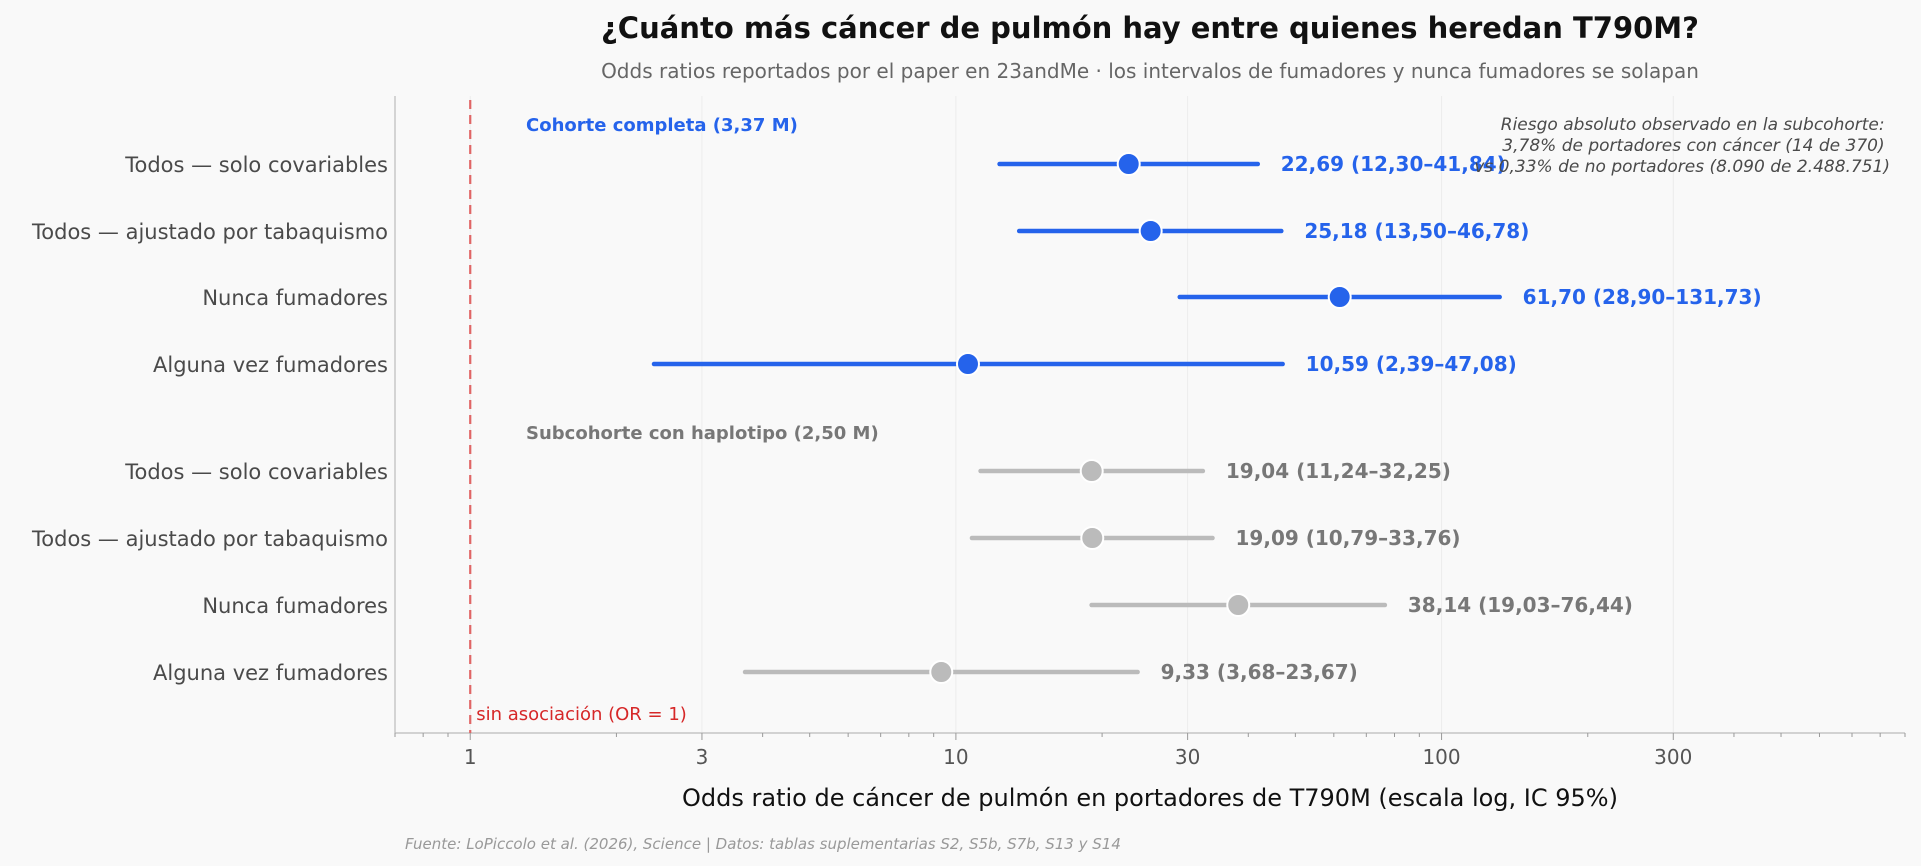 The height and width of the screenshot is (866, 1921). Describe the element at coordinates (662, 125) in the screenshot. I see `group-header: Cohorte completa (3,37 M)` at that location.